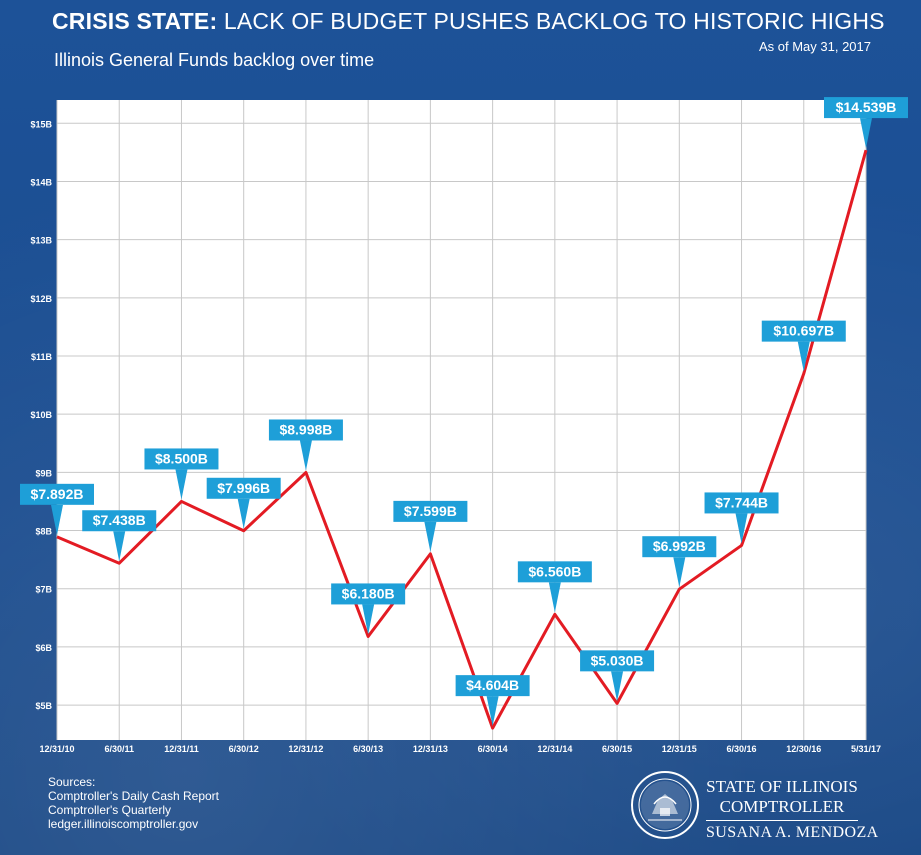 The width and height of the screenshot is (921, 855). Describe the element at coordinates (43, 706) in the screenshot. I see `y-tick-label: $5B` at that location.